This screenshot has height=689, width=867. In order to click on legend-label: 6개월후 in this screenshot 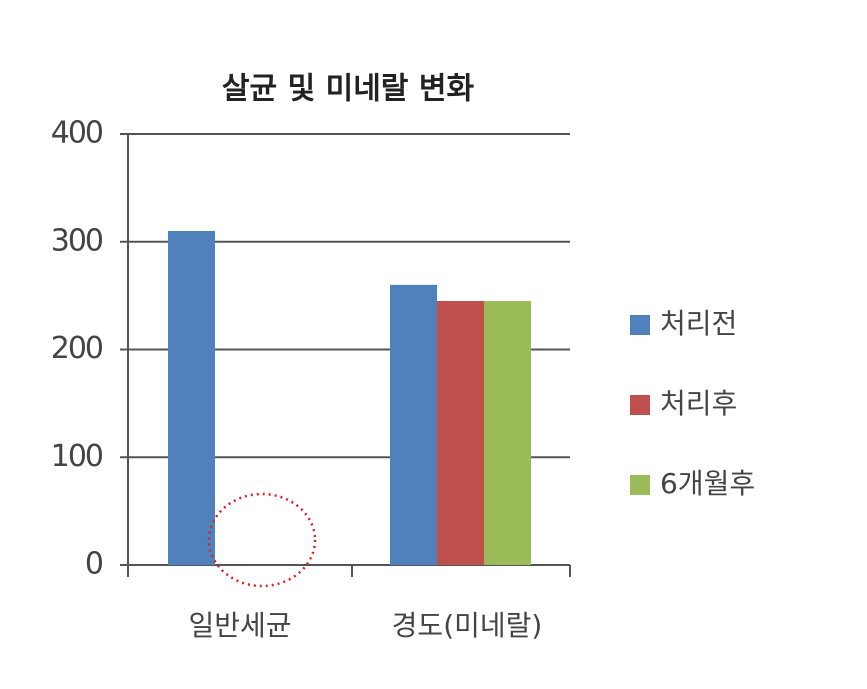, I will do `click(707, 483)`.